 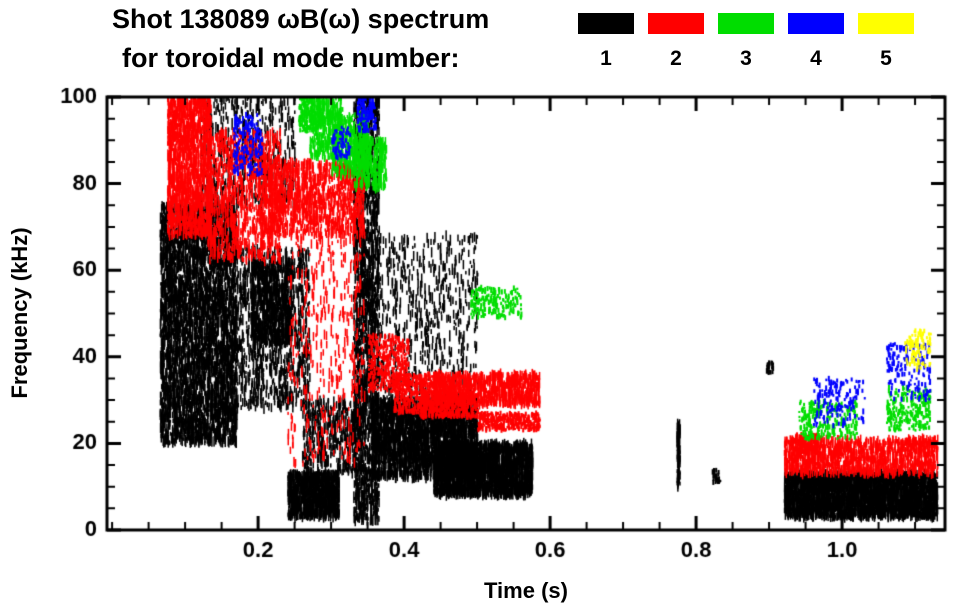 I want to click on legend-labels: 1 2 3 4 5, so click(x=746, y=59).